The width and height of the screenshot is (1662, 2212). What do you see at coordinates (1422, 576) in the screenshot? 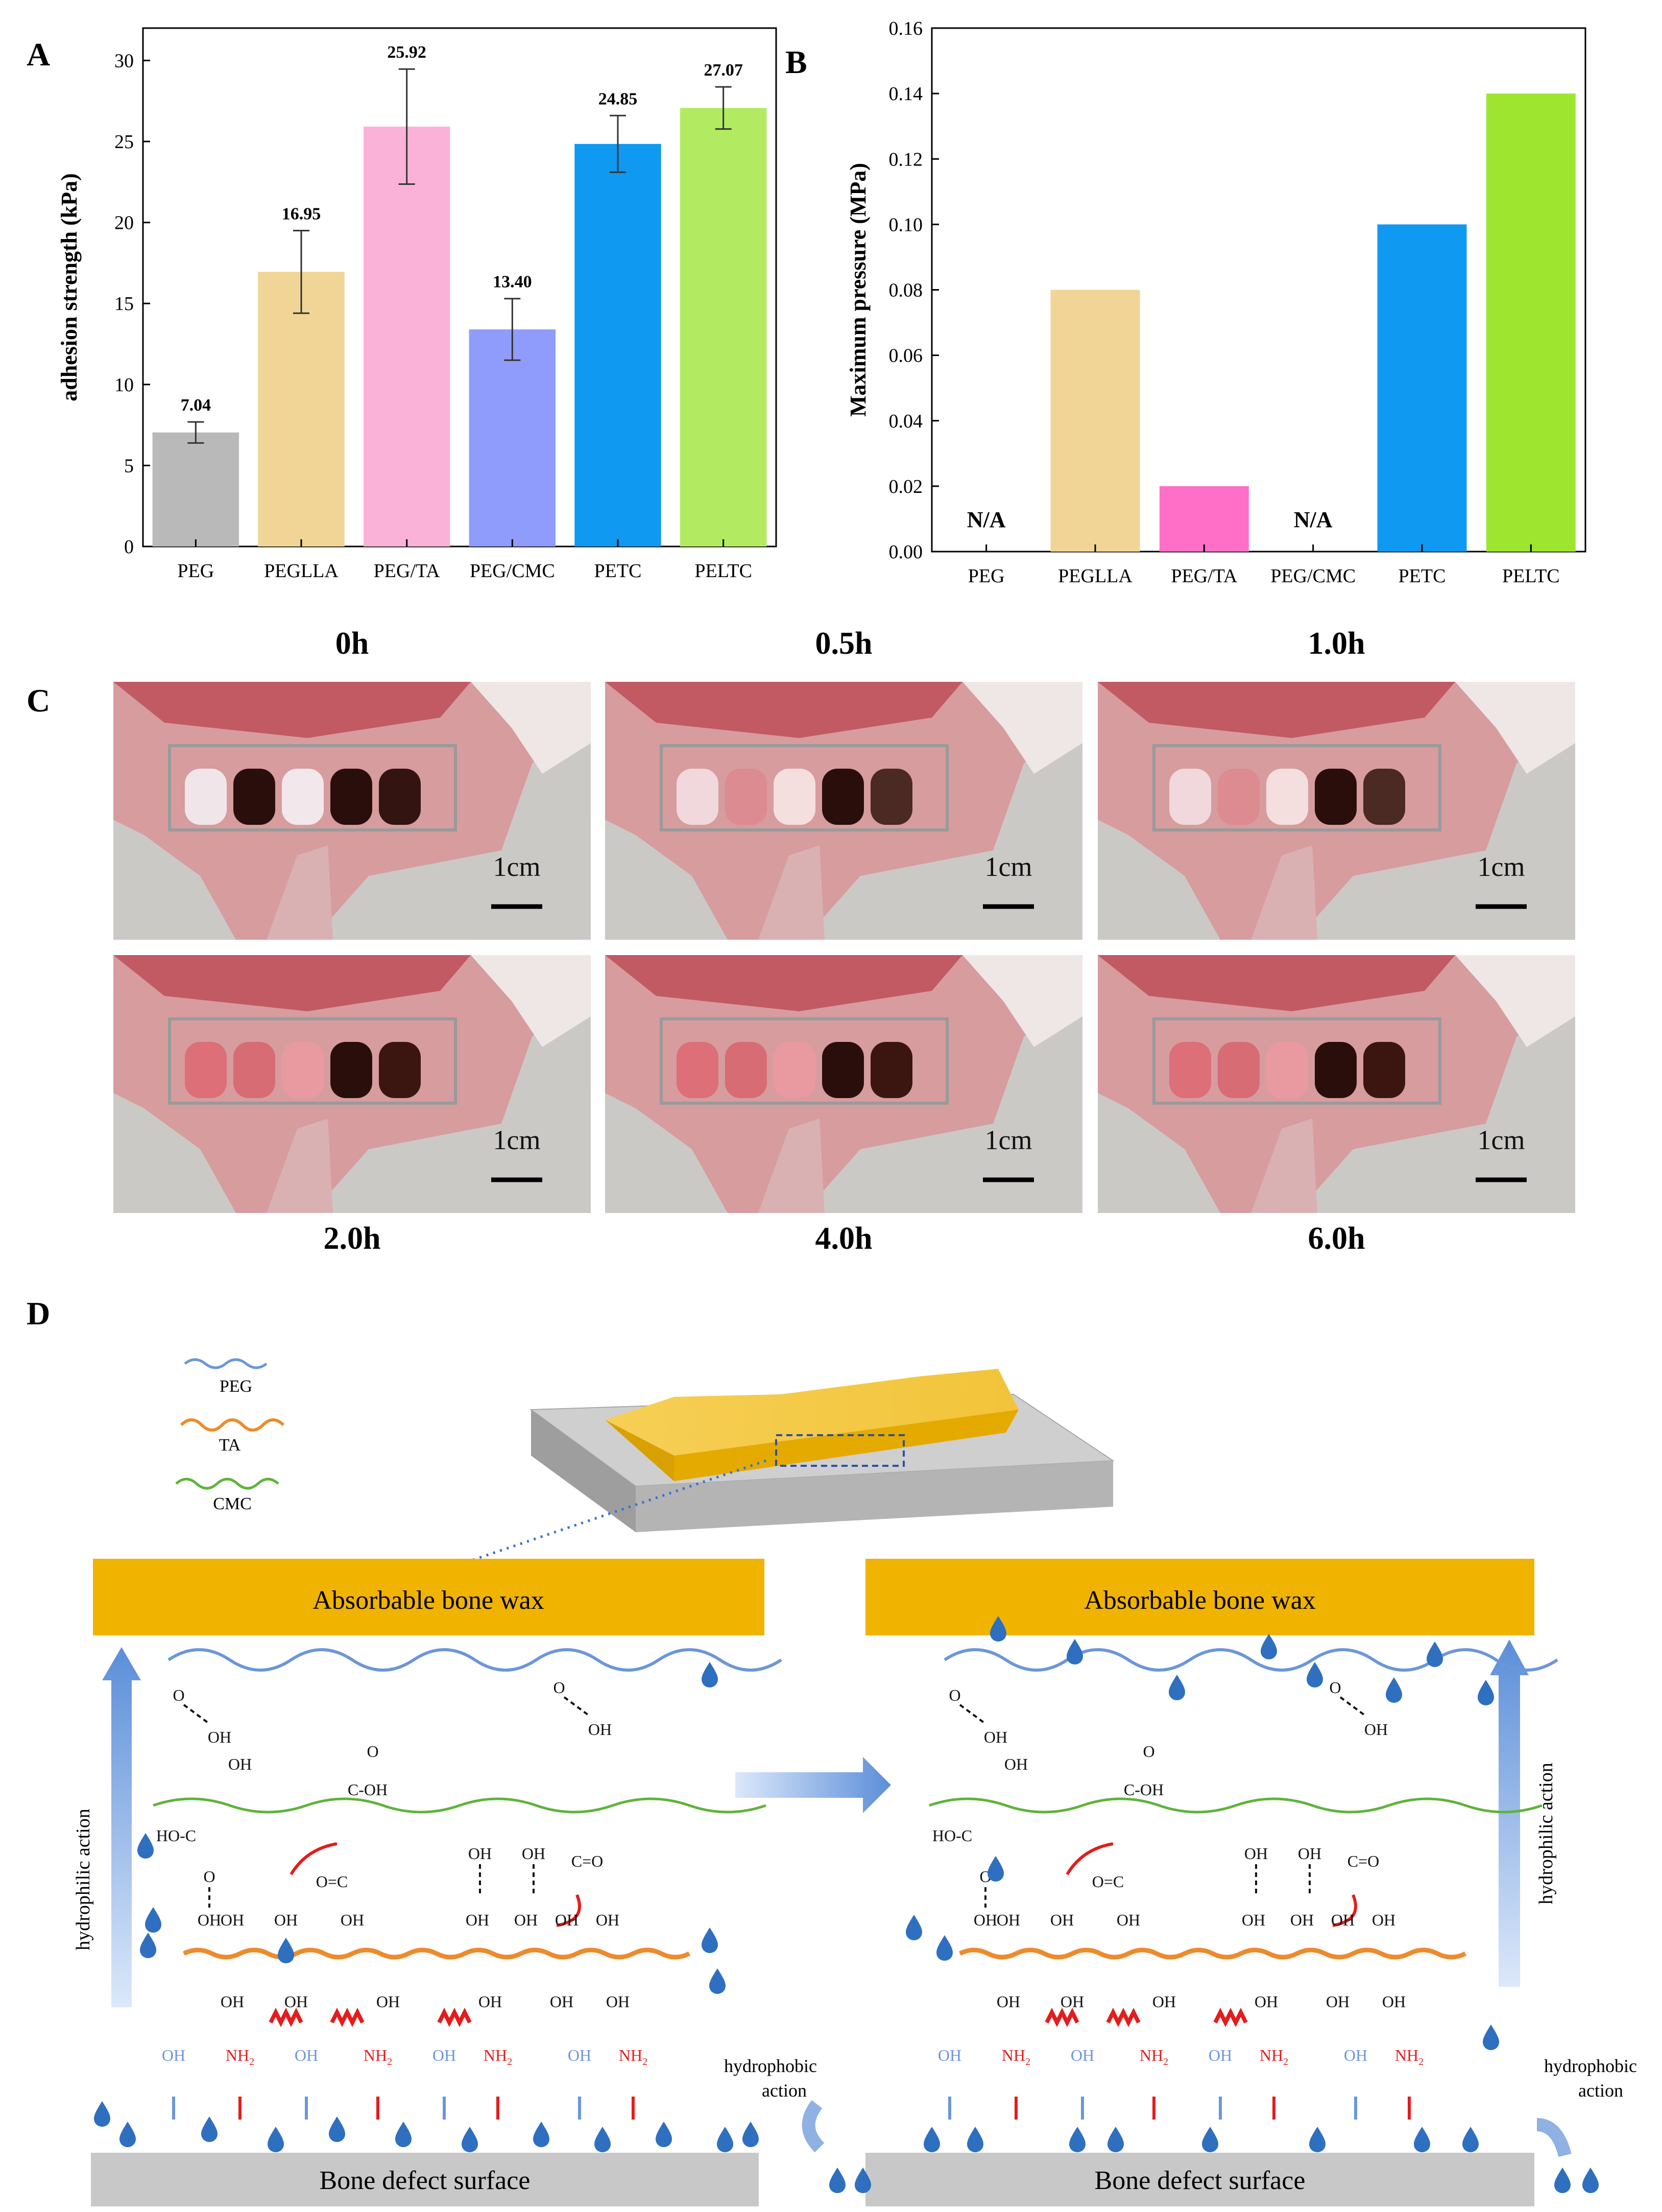
I see `x-tick-label: PETC` at bounding box center [1422, 576].